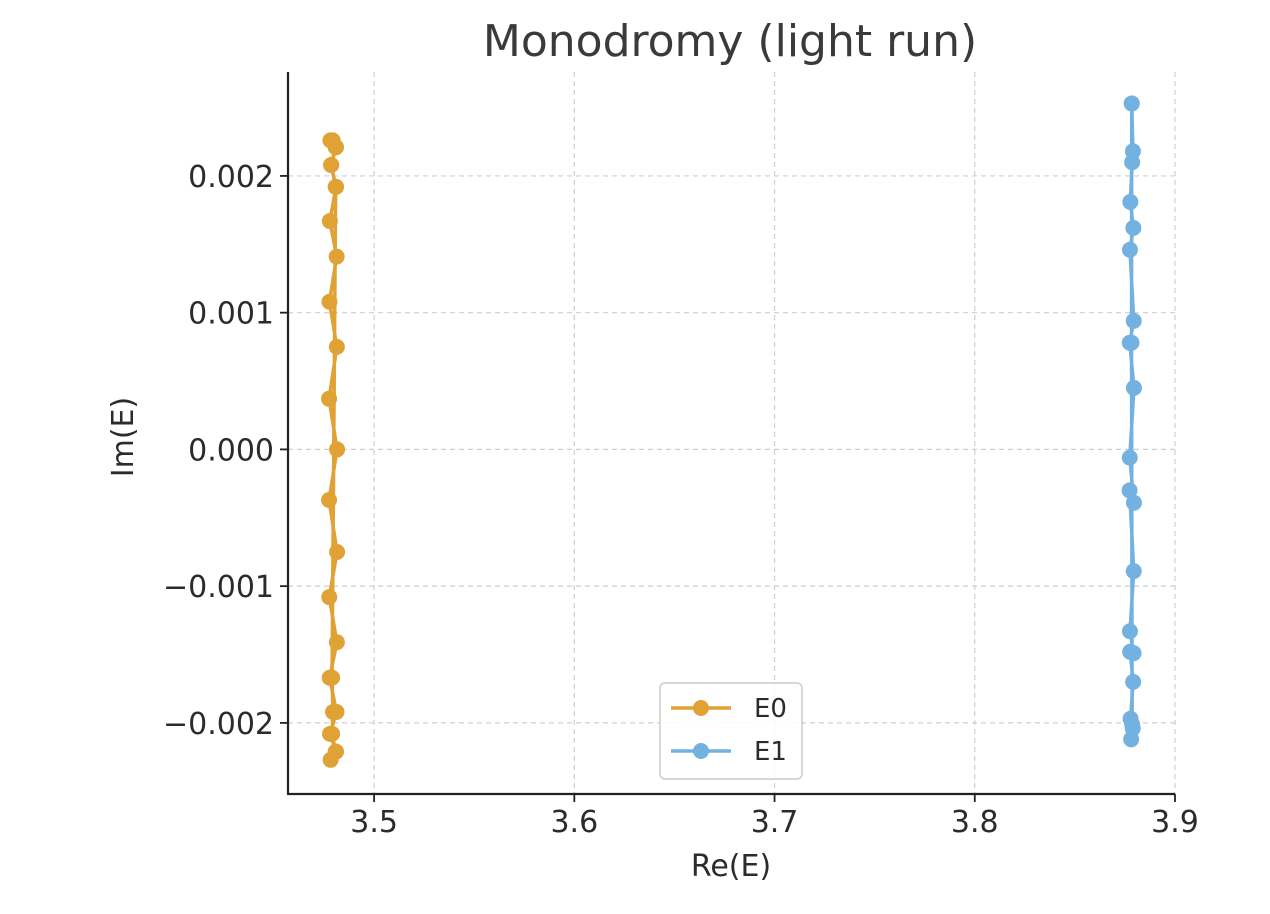 The width and height of the screenshot is (1270, 914). What do you see at coordinates (770, 709) in the screenshot?
I see `legend-label-e0: E0` at bounding box center [770, 709].